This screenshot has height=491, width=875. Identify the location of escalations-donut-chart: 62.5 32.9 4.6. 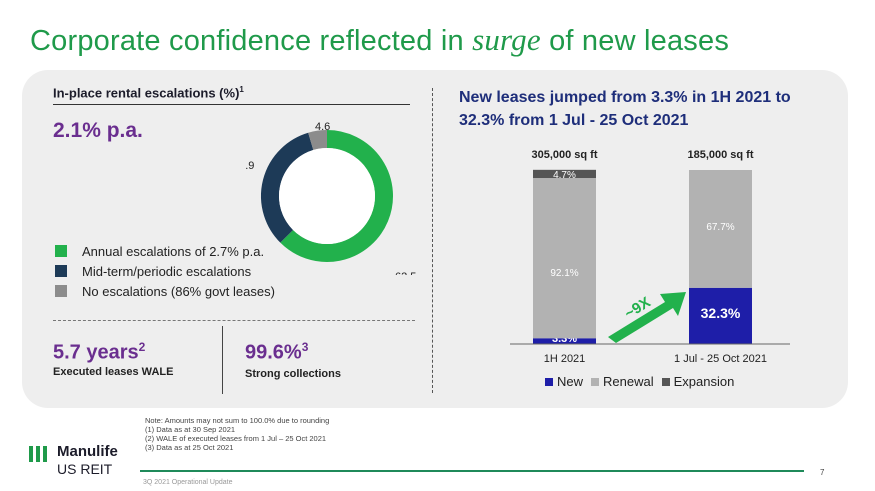
(330, 198).